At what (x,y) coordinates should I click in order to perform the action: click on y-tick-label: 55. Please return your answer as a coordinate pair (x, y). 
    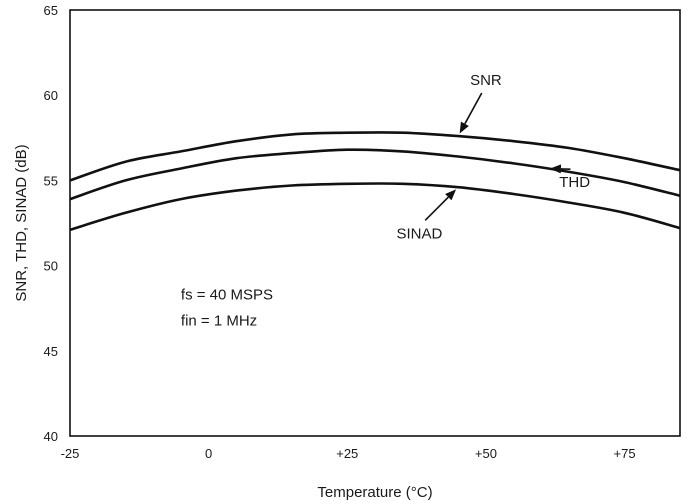
    Looking at the image, I should click on (51, 180).